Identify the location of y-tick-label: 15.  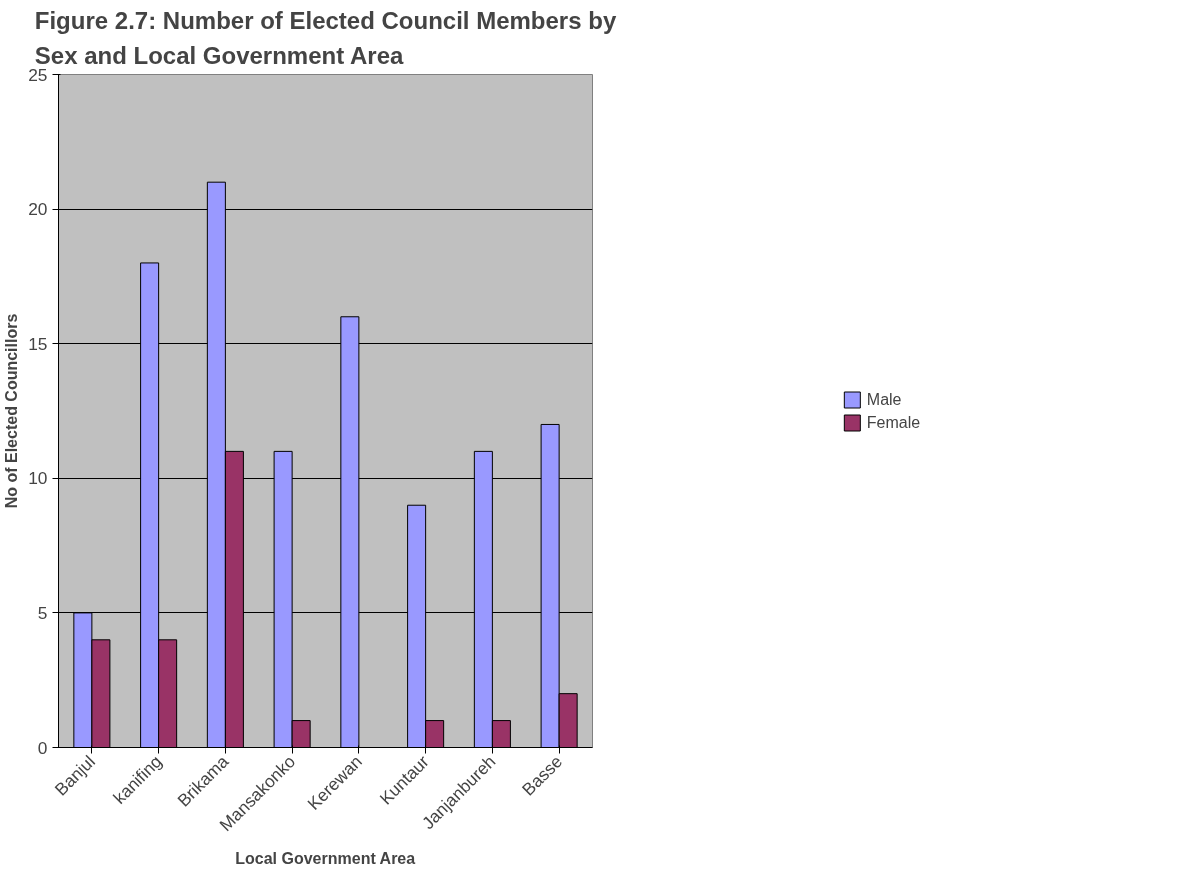
(38, 343).